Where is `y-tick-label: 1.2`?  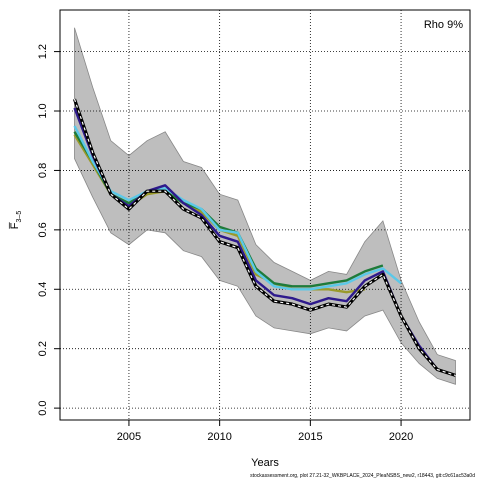
y-tick-label: 1.2 is located at coordinates (43, 51).